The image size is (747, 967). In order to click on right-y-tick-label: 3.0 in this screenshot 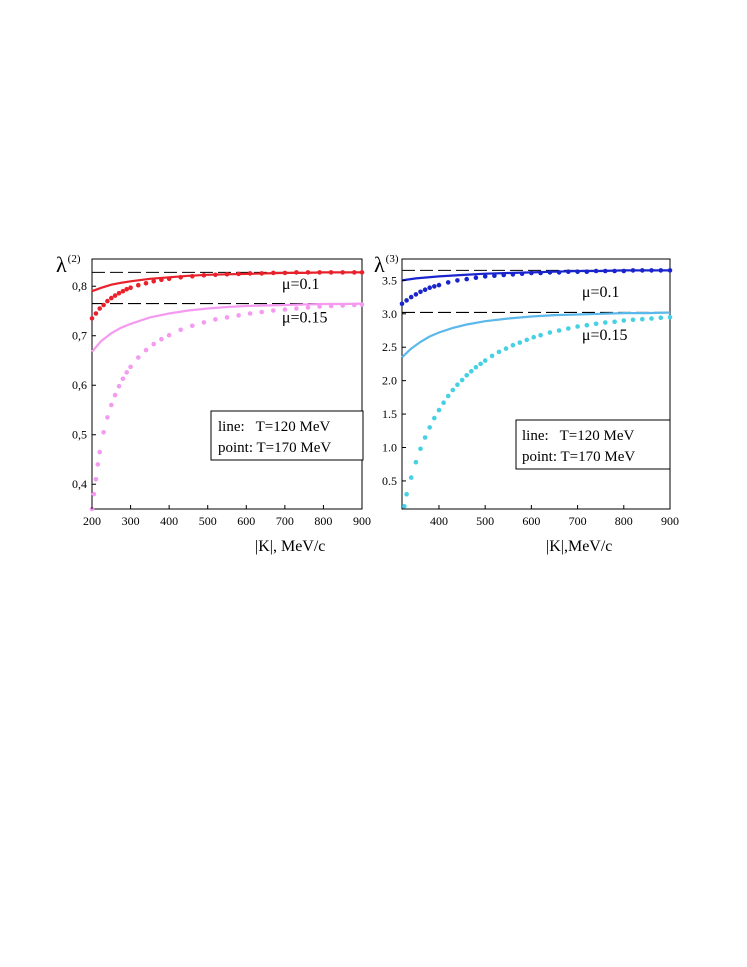, I will do `click(389, 314)`.